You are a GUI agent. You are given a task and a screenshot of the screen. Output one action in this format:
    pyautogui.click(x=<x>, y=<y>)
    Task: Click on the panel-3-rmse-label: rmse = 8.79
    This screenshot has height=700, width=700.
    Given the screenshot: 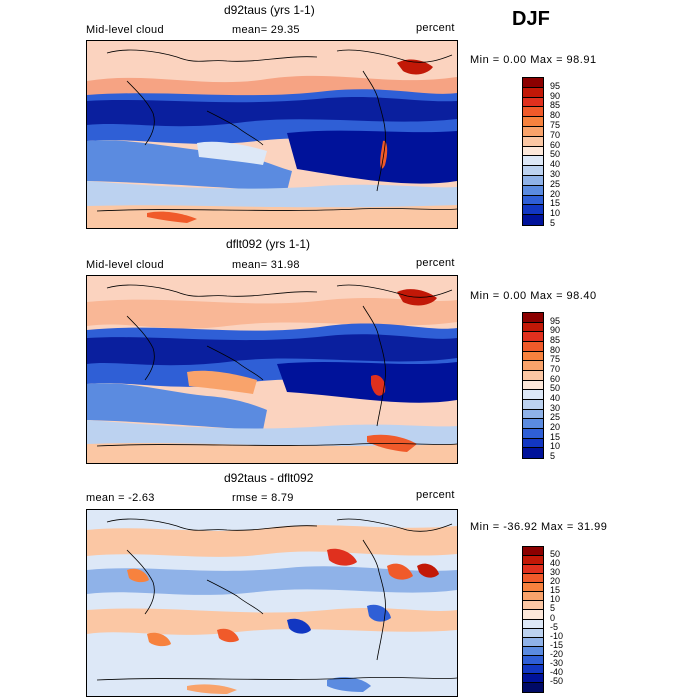 What is the action you would take?
    pyautogui.click(x=263, y=498)
    